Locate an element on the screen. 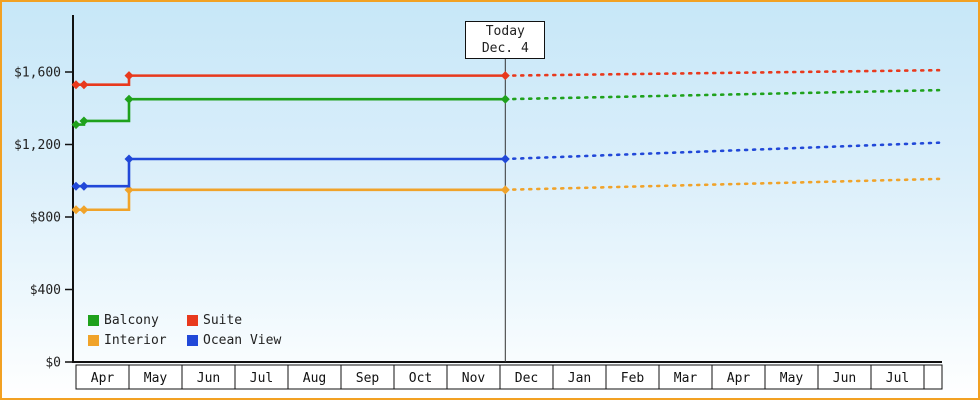 Image resolution: width=980 pixels, height=400 pixels. month-label: Feb is located at coordinates (633, 378).